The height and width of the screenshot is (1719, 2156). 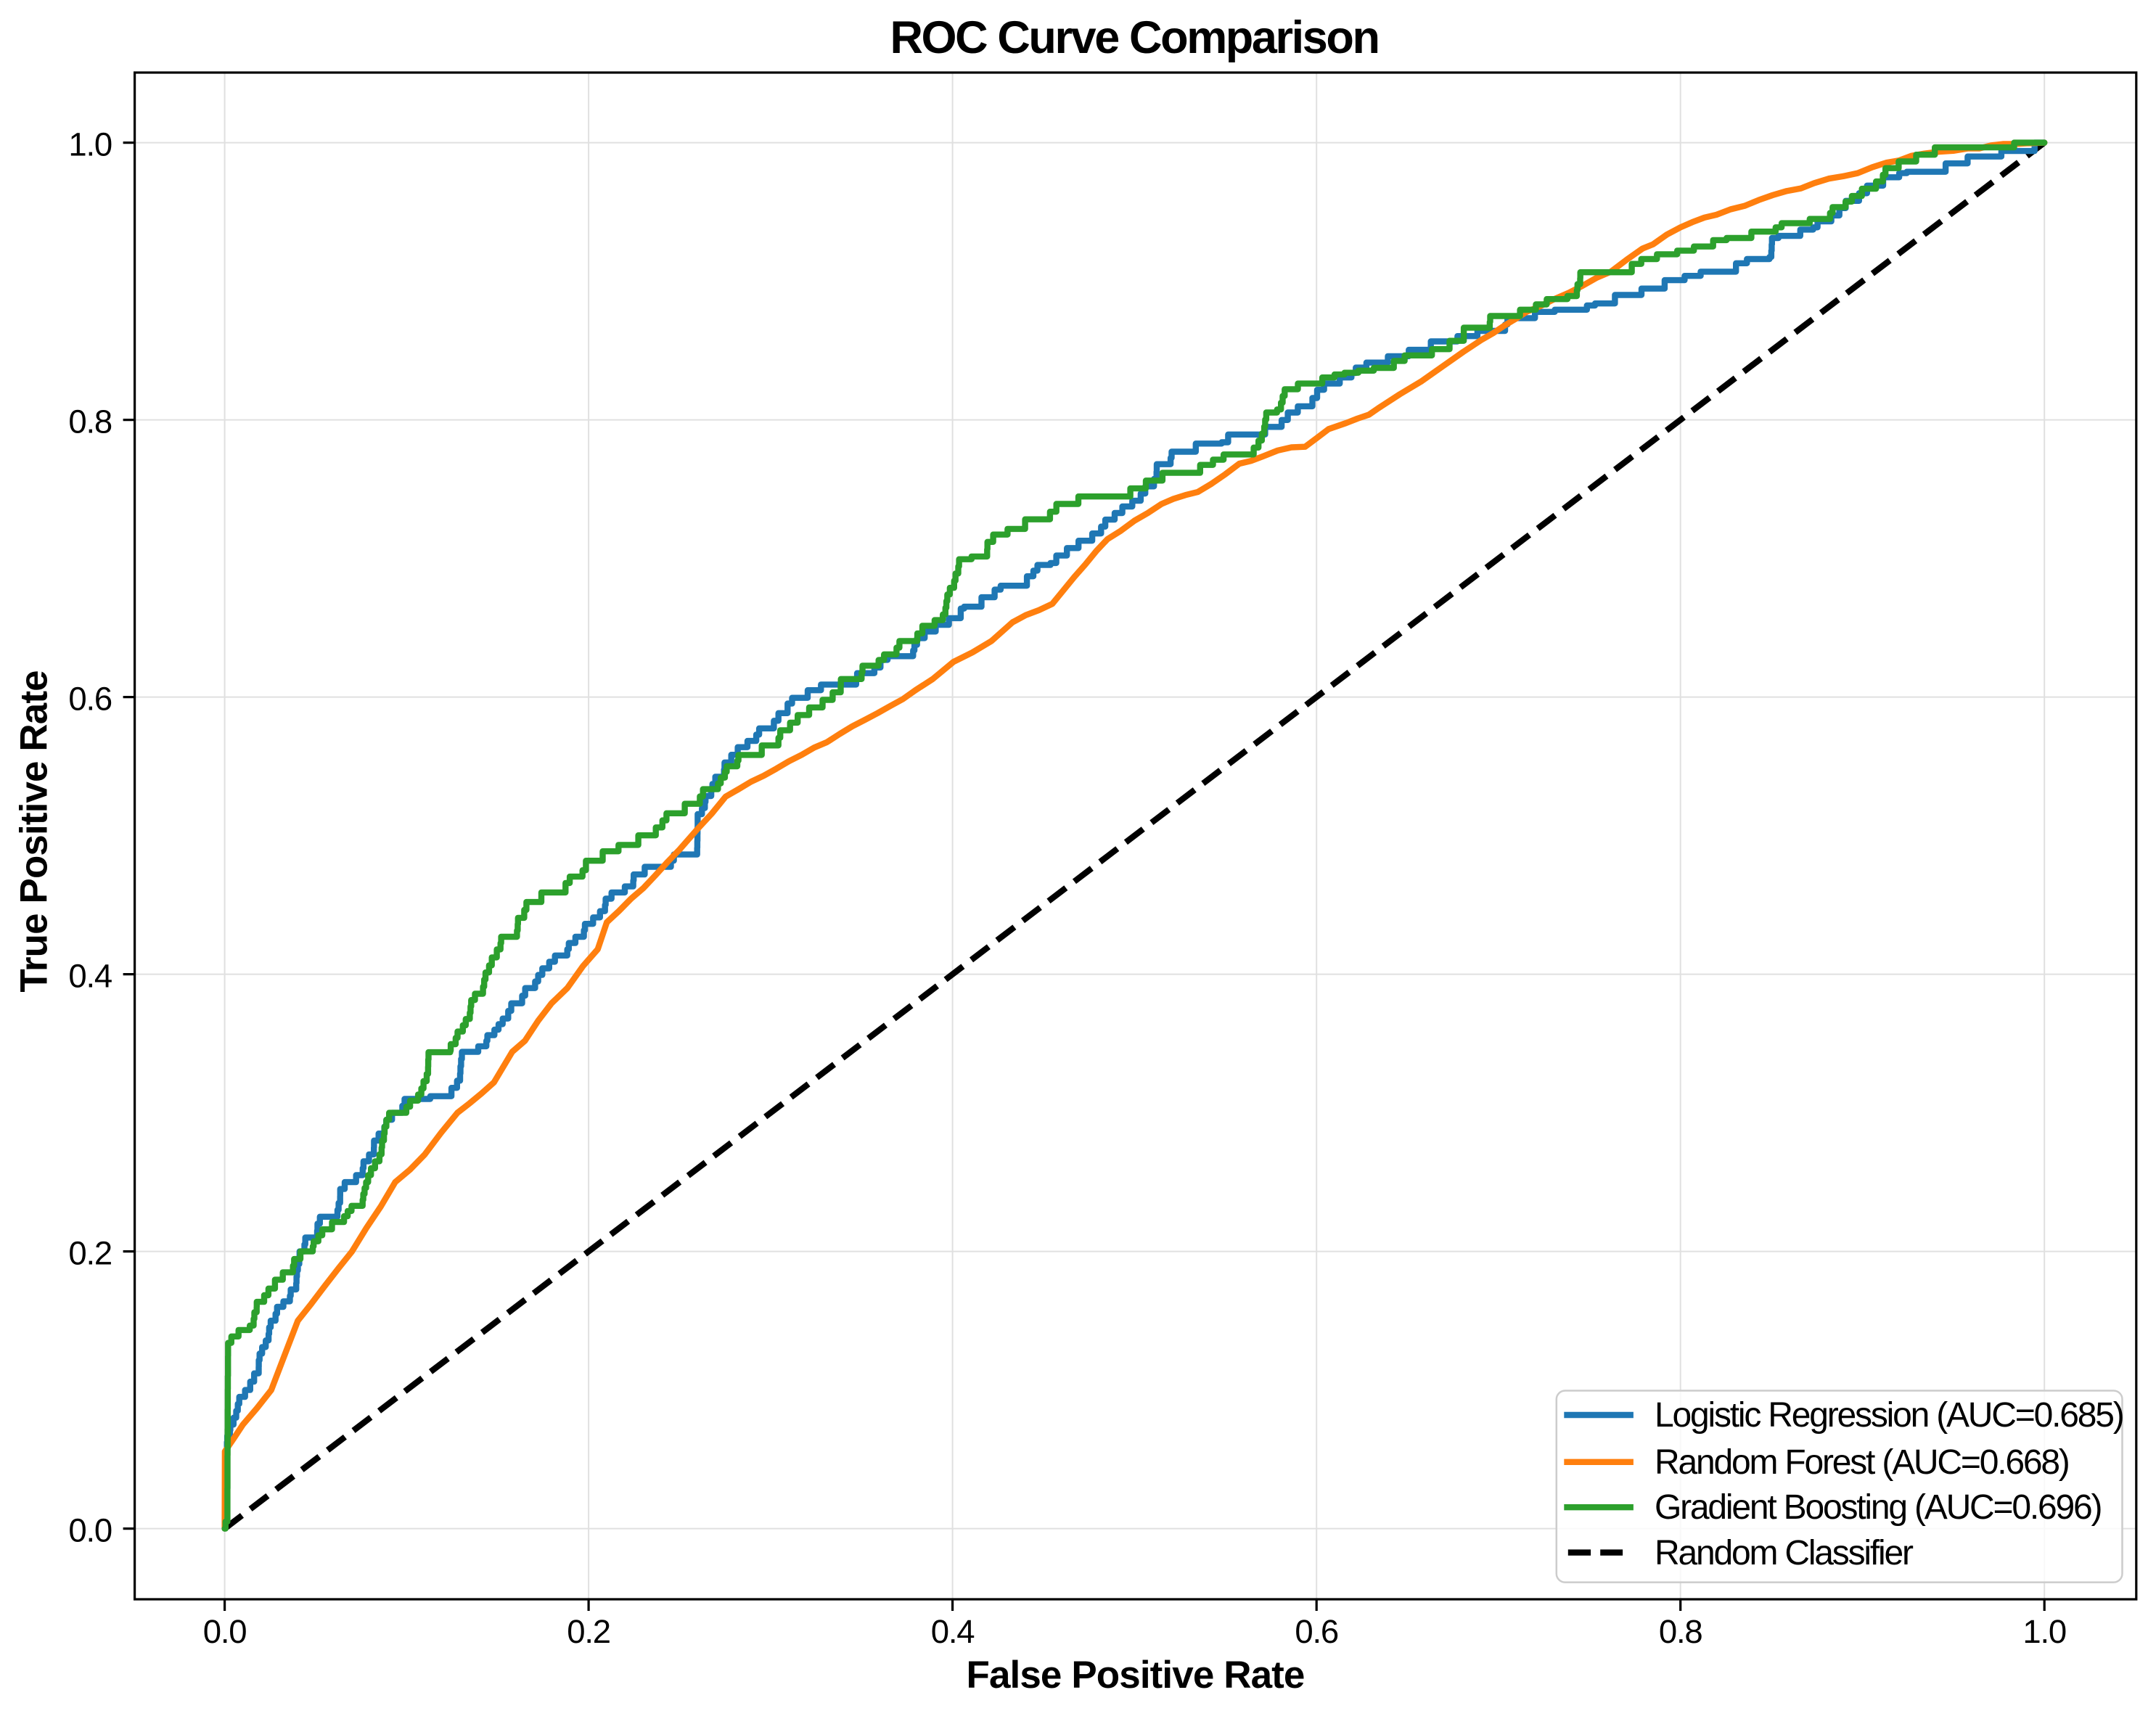 I want to click on svg-text: Random Classifier, so click(x=1784, y=1553).